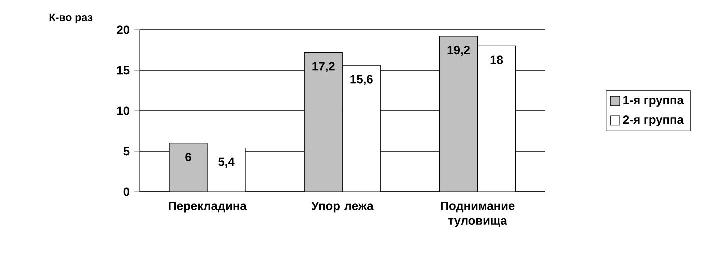  I want to click on data-label: 17,2, so click(323, 67).